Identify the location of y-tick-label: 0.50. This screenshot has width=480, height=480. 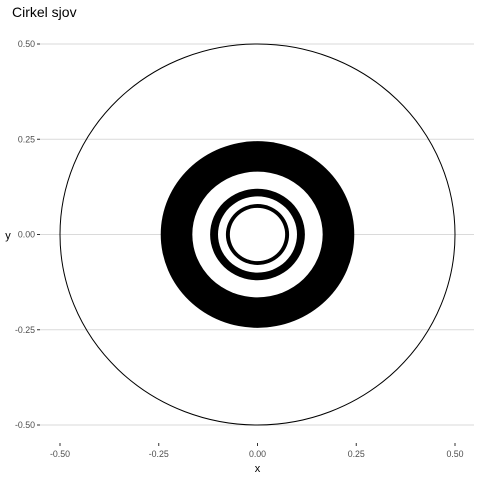
(26, 44).